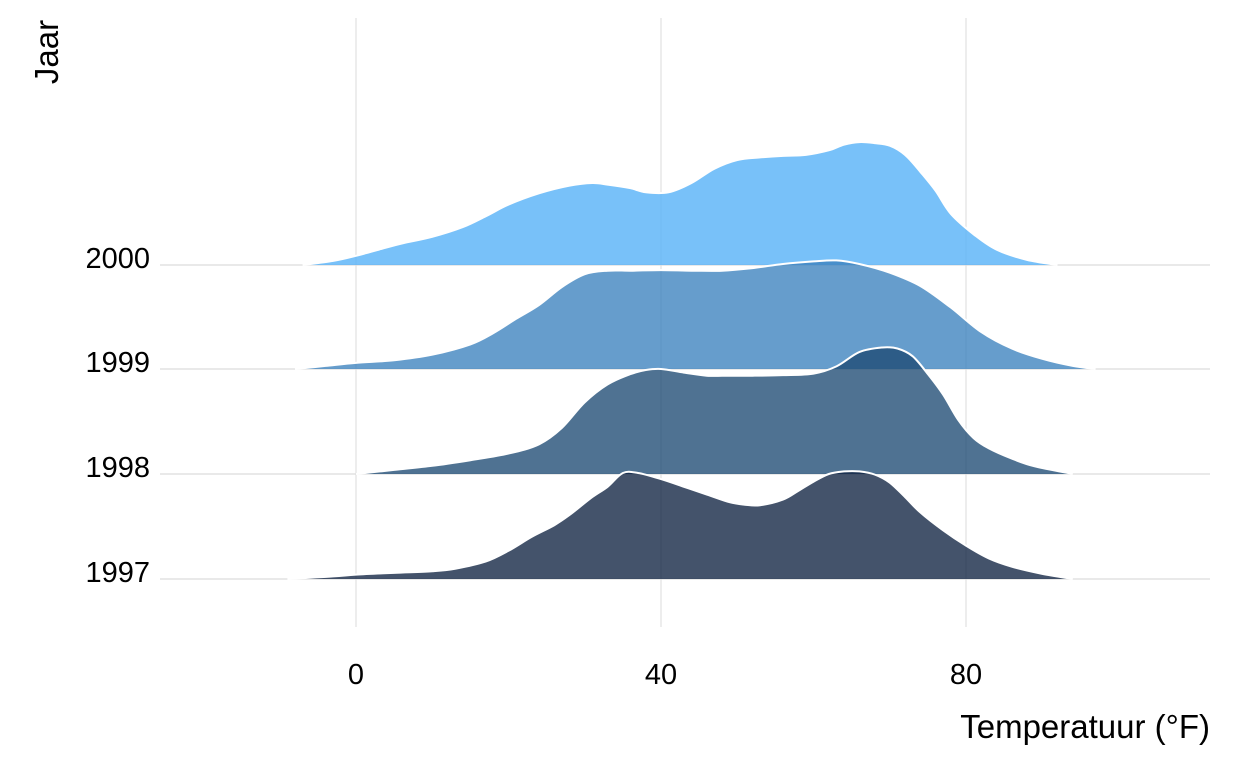  What do you see at coordinates (117, 416) in the screenshot?
I see `y-tick-labels: 1997 1998 1999 2000` at bounding box center [117, 416].